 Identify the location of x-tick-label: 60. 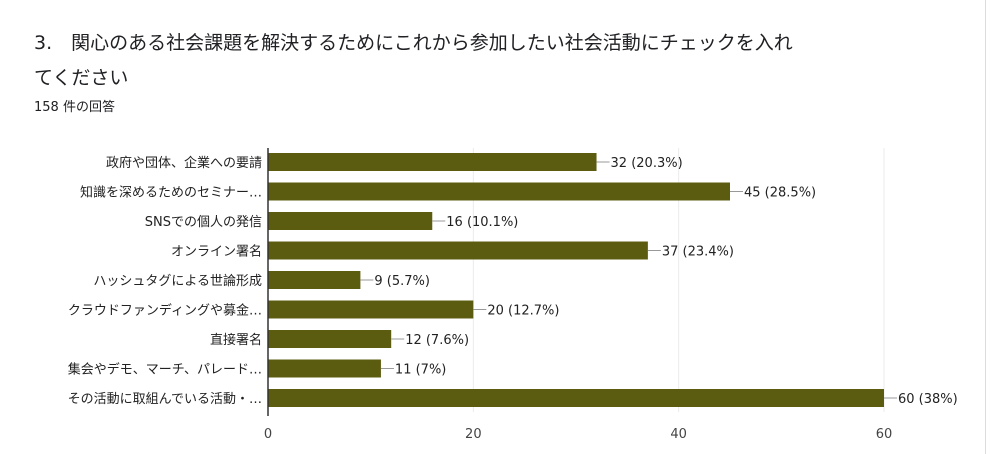
(884, 434).